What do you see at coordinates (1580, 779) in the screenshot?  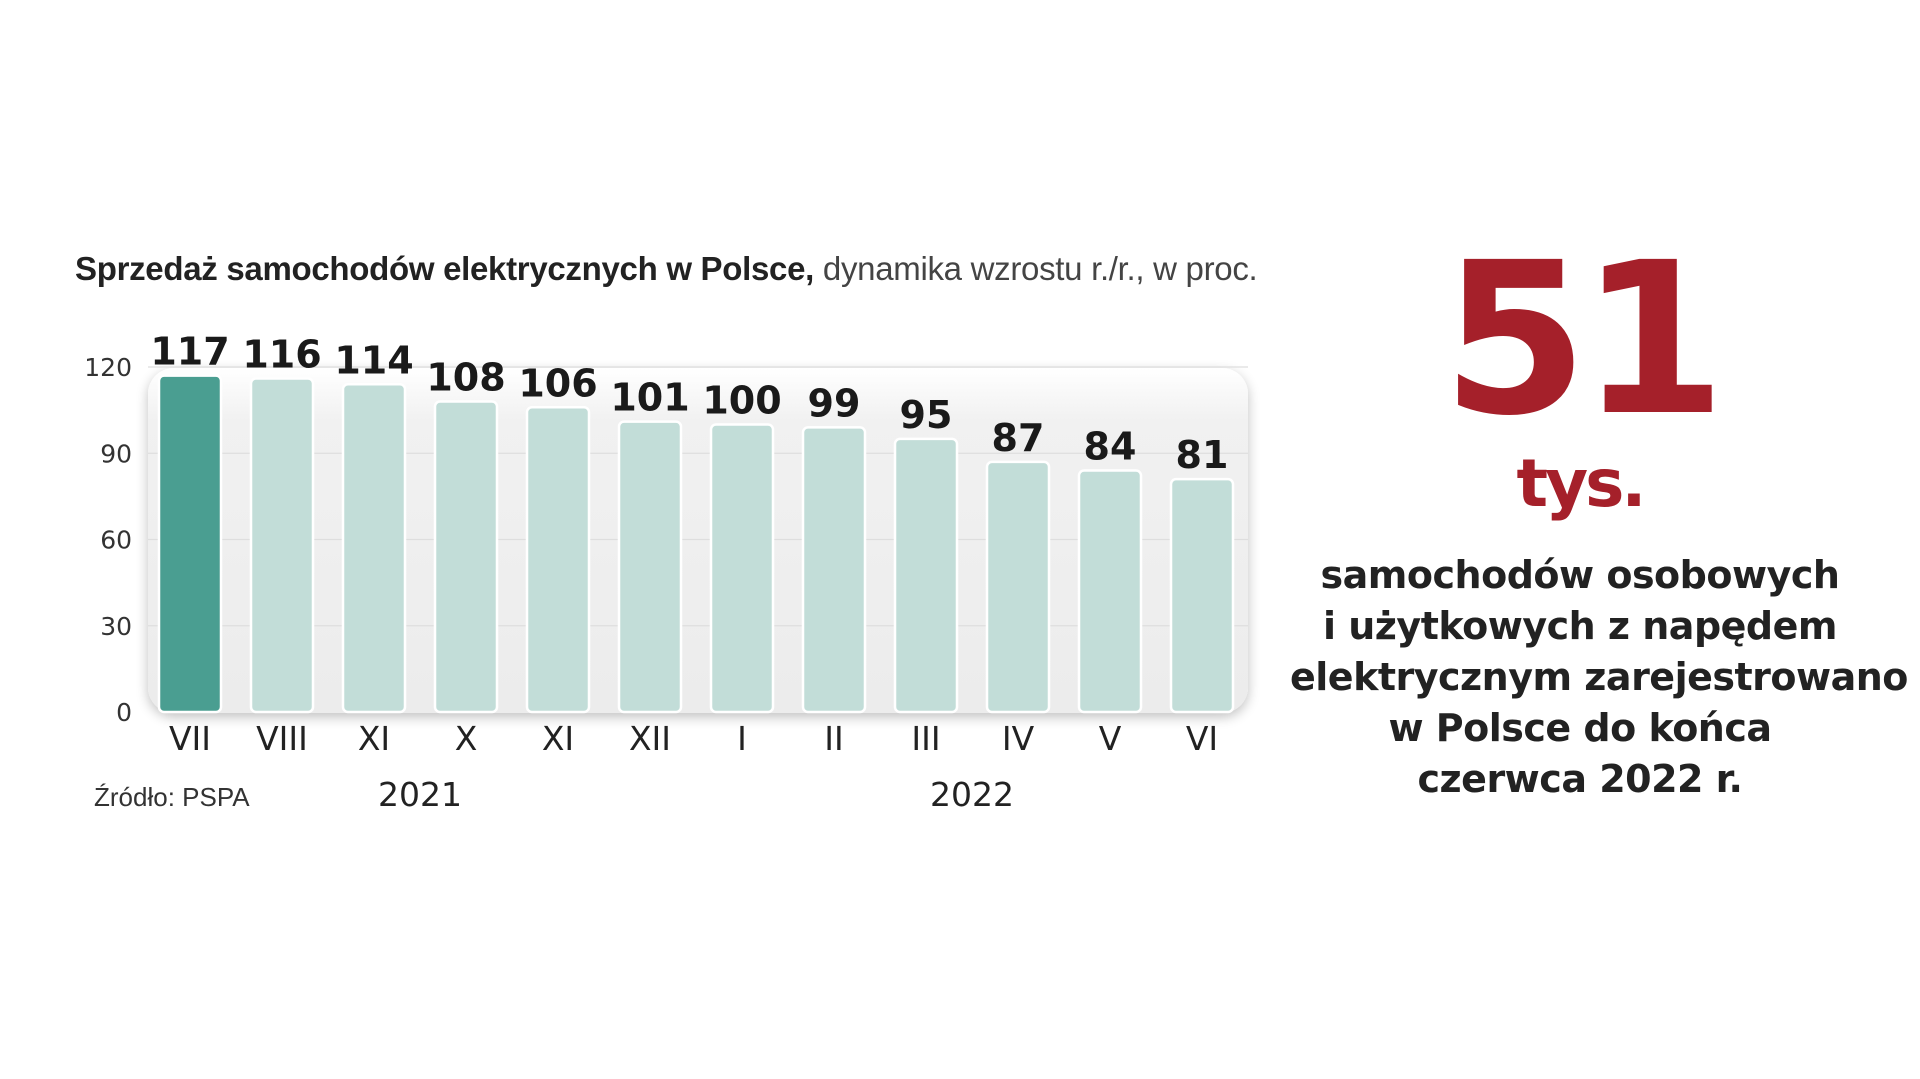 I see `description-line: czerwca 2022 r.` at bounding box center [1580, 779].